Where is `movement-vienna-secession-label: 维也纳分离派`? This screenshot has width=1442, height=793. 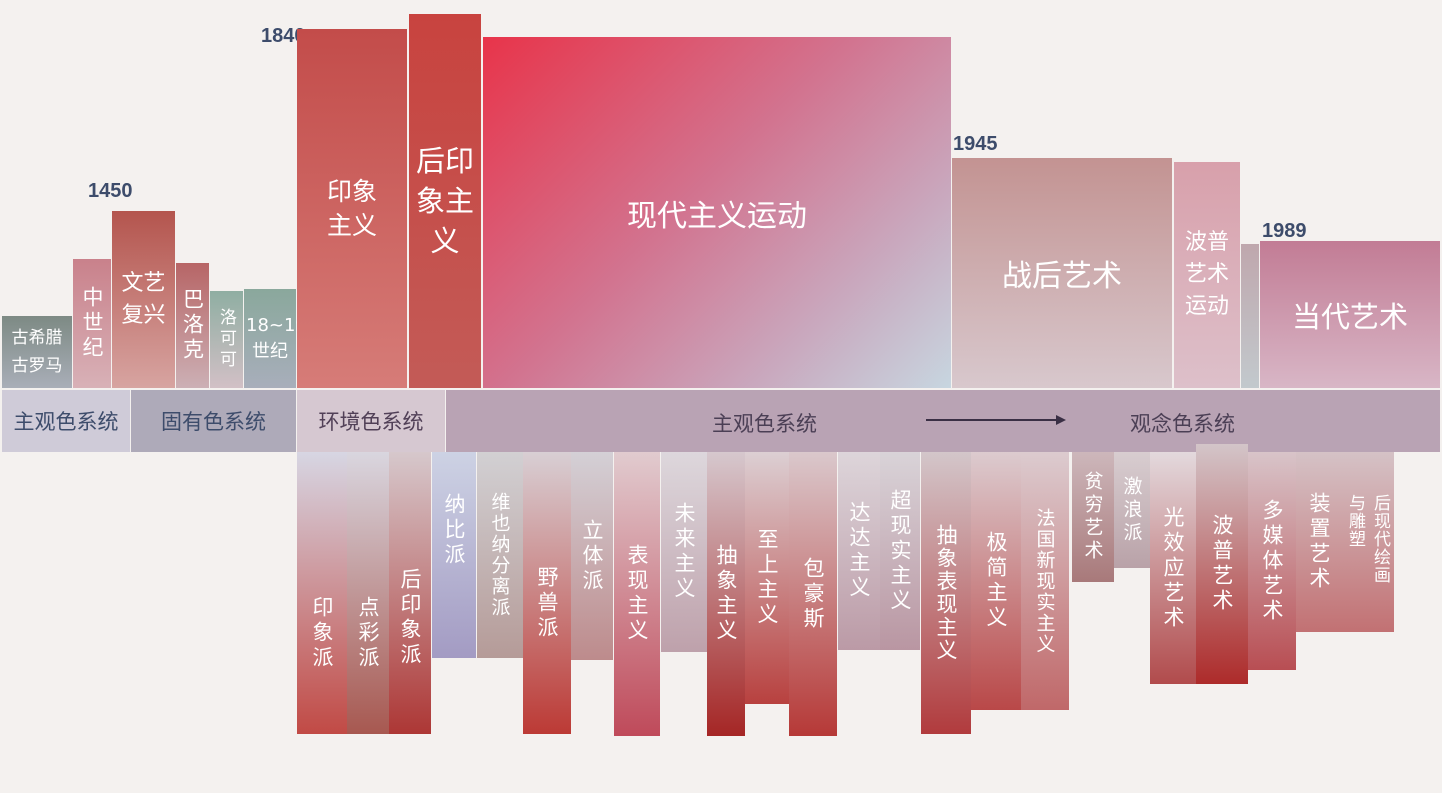 movement-vienna-secession-label: 维也纳分离派 is located at coordinates (499, 555).